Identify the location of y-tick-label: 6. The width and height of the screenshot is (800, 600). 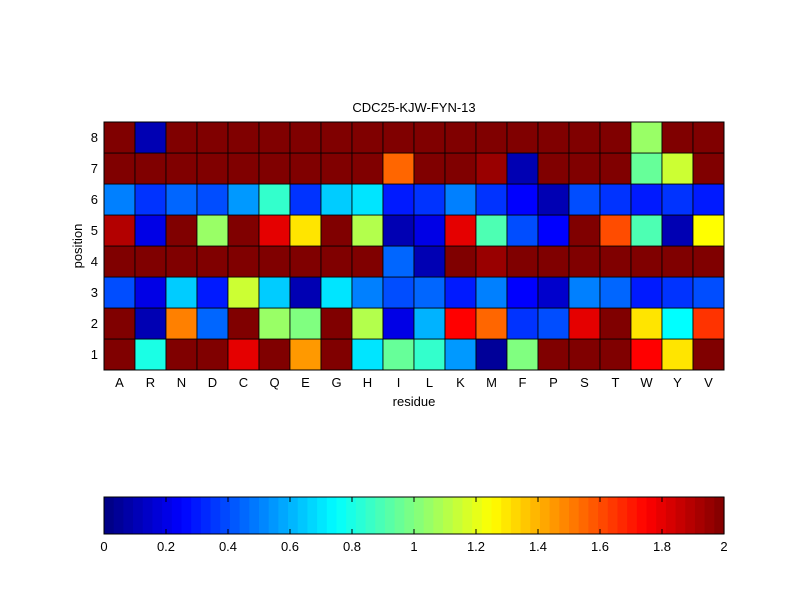
(94, 199).